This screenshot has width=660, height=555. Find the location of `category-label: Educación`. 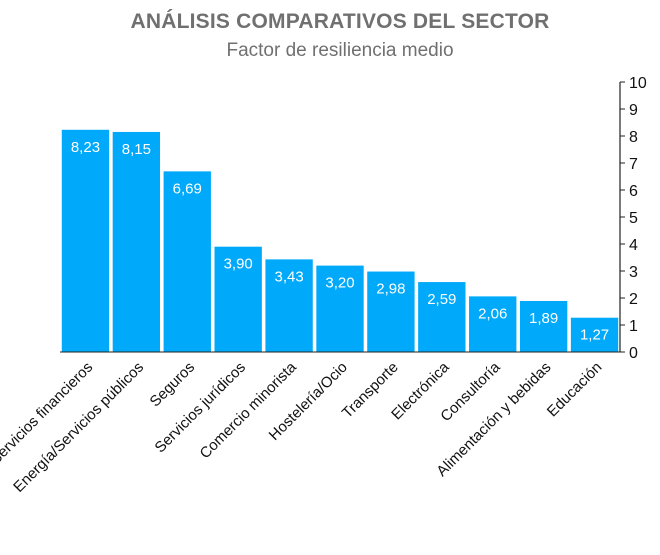

category-label: Educación is located at coordinates (575, 390).